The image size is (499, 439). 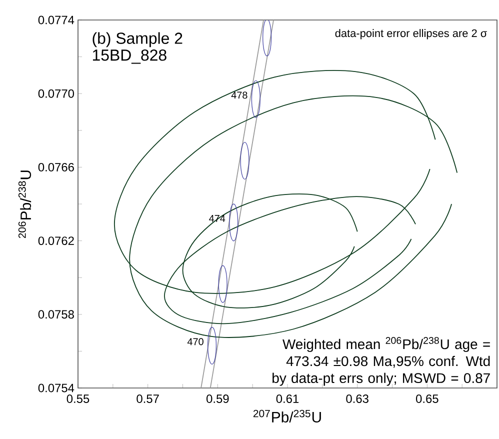 What do you see at coordinates (195, 342) in the screenshot?
I see `annotation: 470` at bounding box center [195, 342].